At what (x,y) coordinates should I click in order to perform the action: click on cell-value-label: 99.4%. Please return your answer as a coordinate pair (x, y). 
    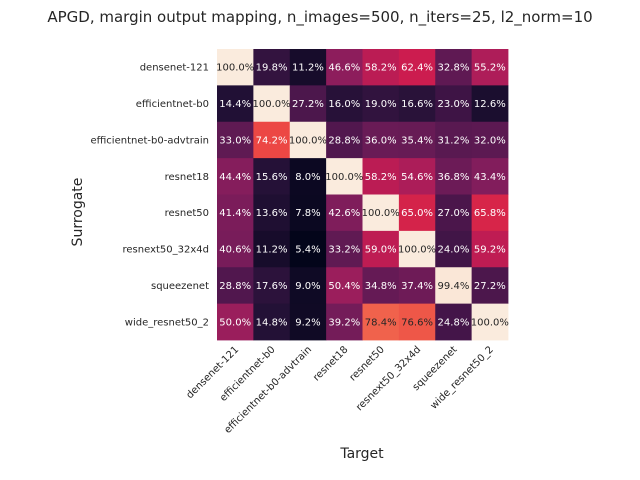
    Looking at the image, I should click on (454, 286).